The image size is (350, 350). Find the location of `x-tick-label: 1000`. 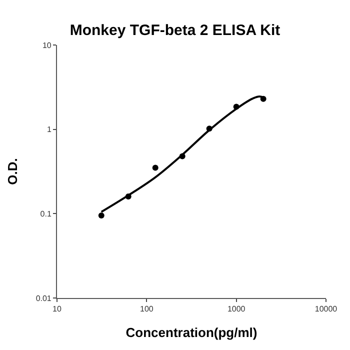

x-tick-label: 1000 is located at coordinates (236, 309).